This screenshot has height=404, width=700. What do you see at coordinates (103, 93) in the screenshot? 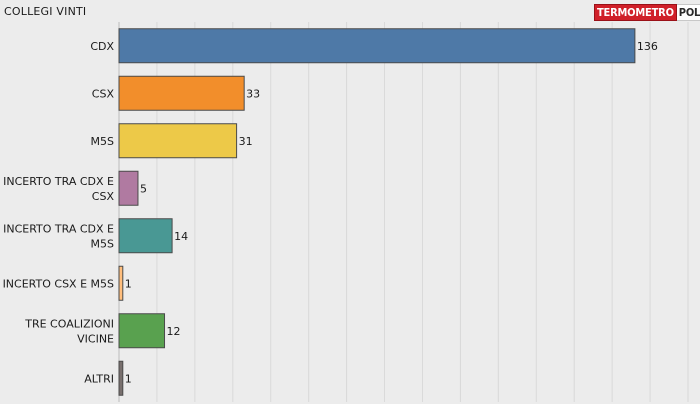
I see `category-label: CSX` at bounding box center [103, 93].